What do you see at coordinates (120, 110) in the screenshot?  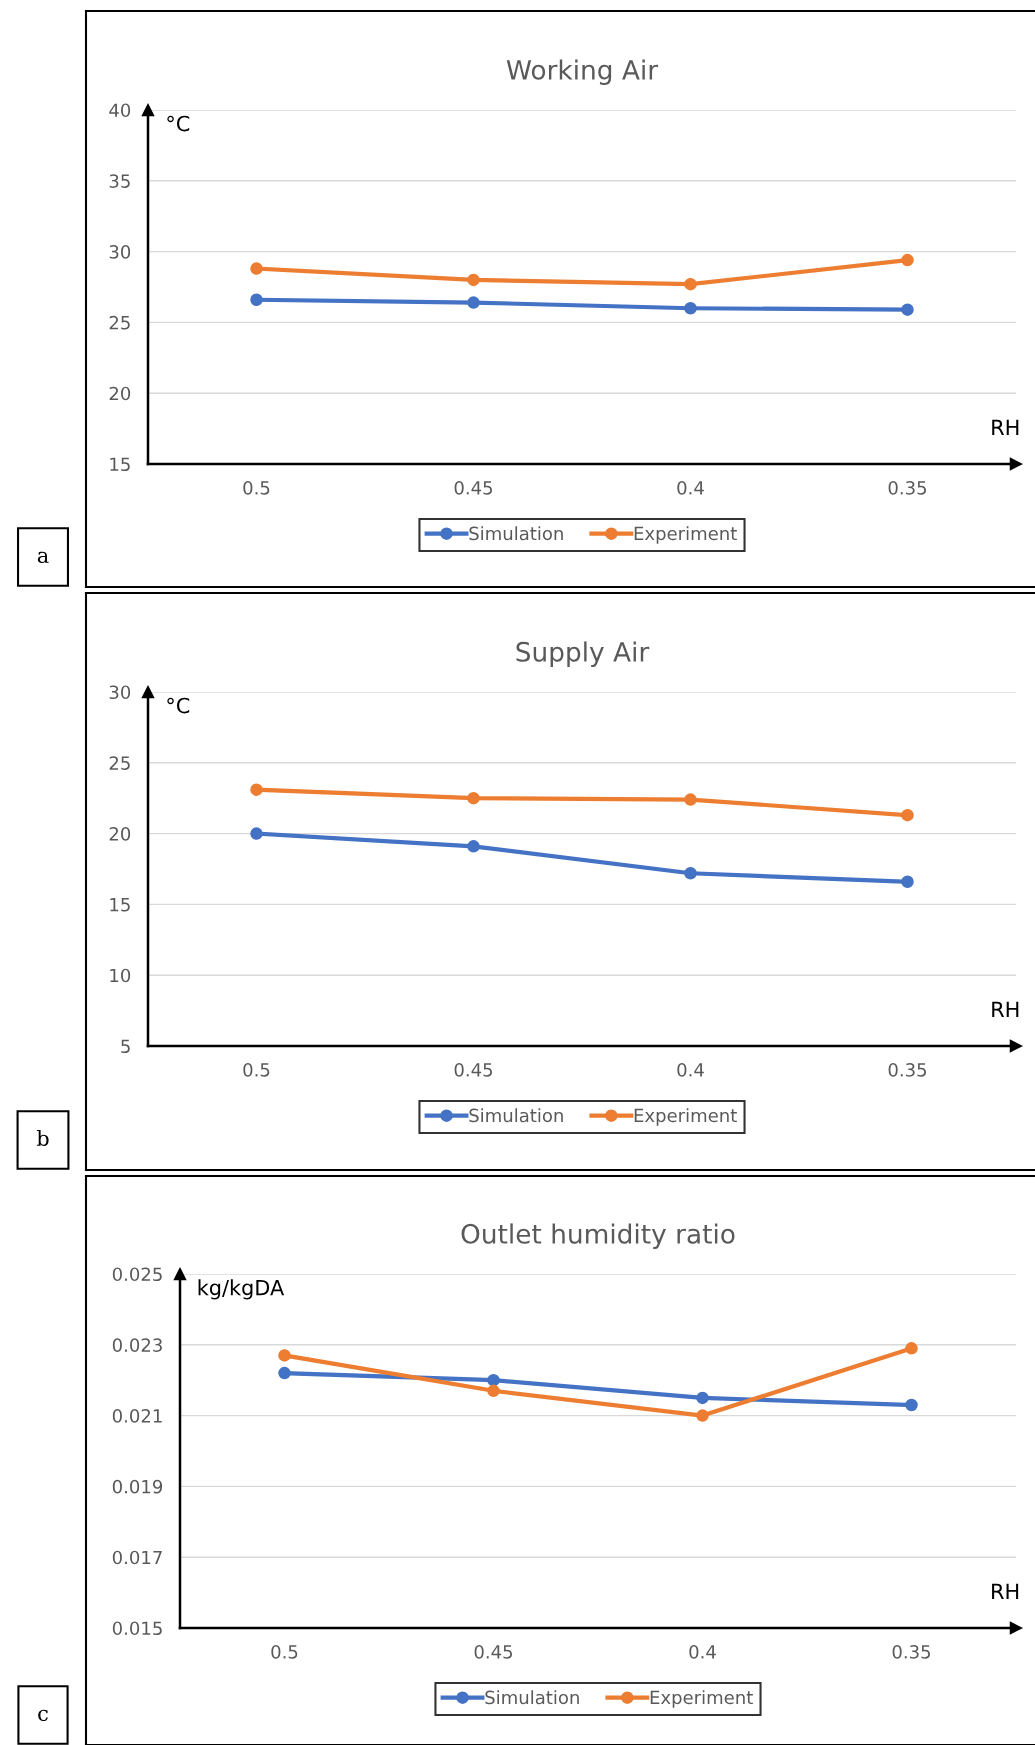 I see `y-tick-label: 40` at bounding box center [120, 110].